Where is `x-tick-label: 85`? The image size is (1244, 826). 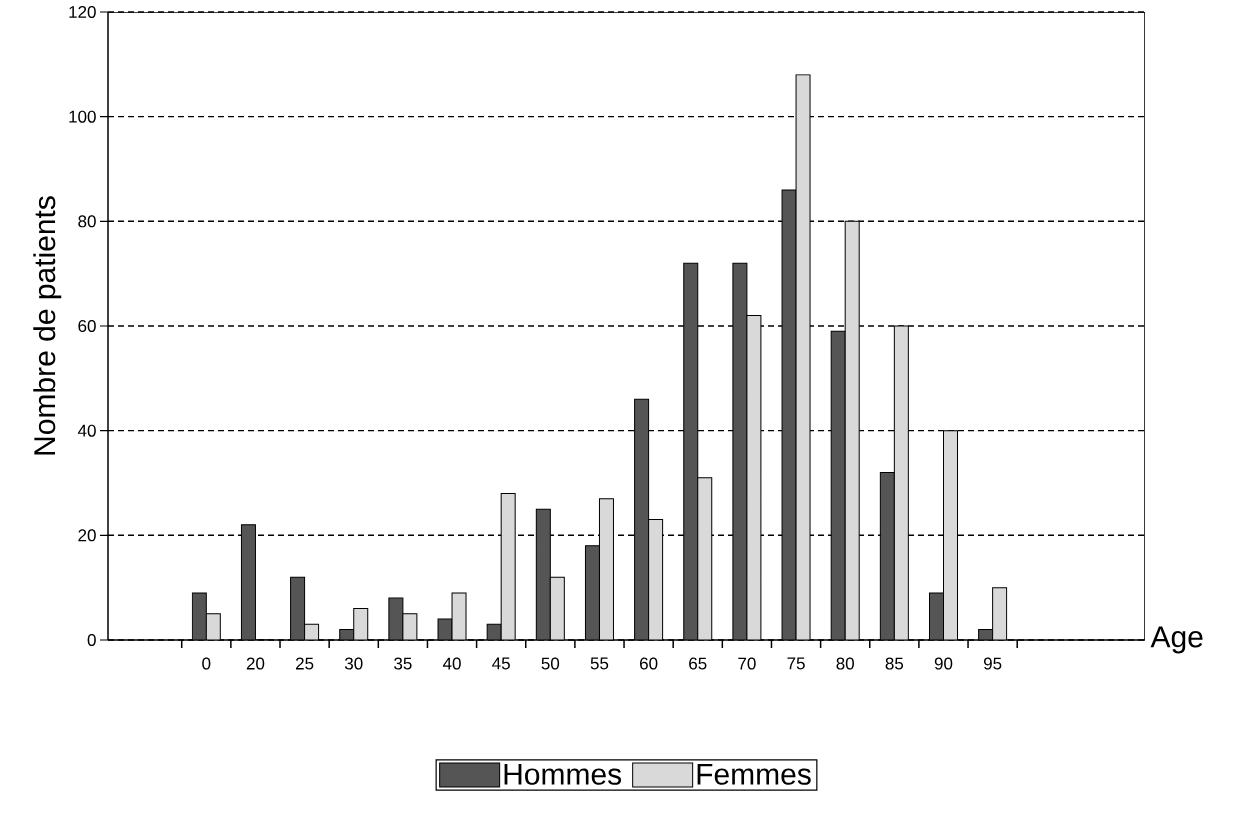
x-tick-label: 85 is located at coordinates (894, 663).